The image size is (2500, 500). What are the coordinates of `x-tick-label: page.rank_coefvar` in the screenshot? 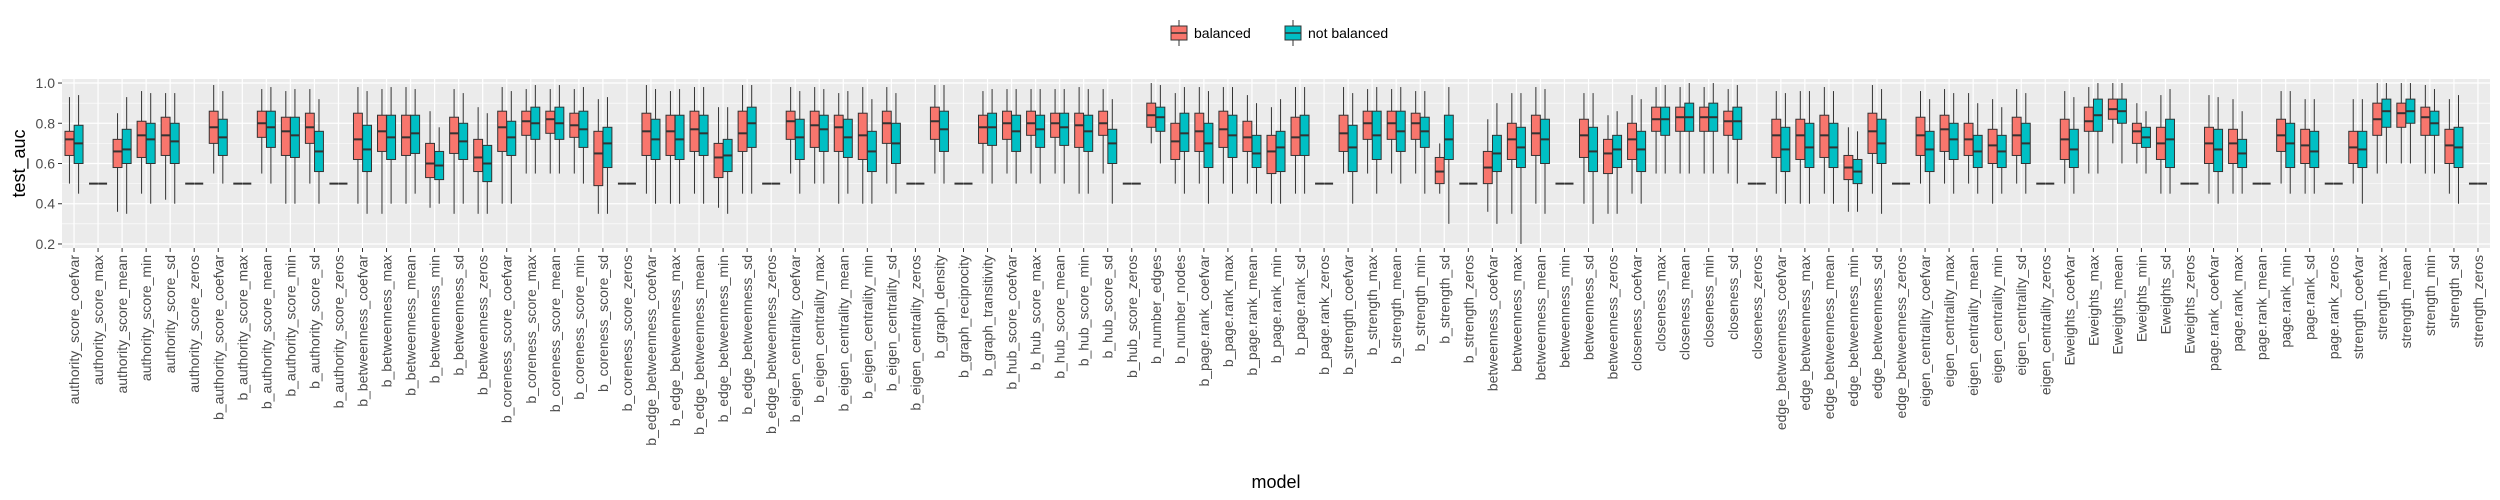 It's located at (2214, 313).